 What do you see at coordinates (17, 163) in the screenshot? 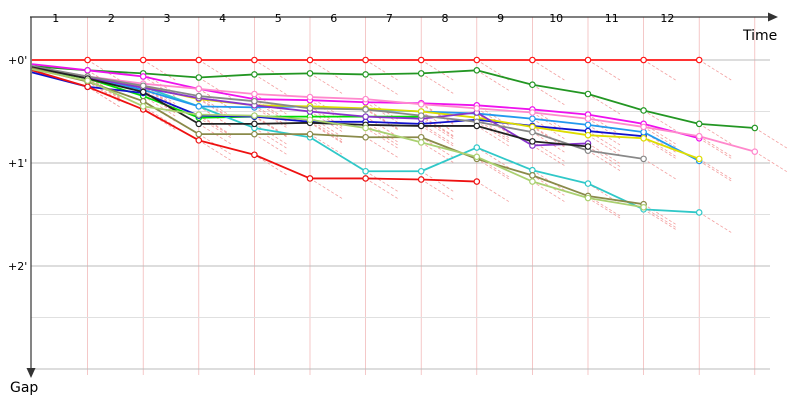
I see `gap-tick-label: +1'` at bounding box center [17, 163].